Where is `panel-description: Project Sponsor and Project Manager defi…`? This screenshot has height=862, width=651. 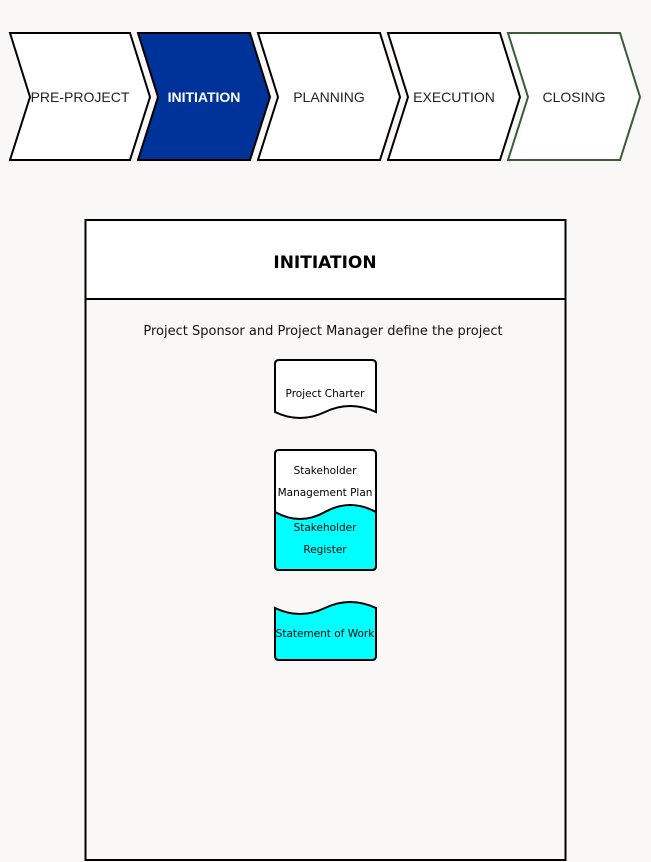 panel-description: Project Sponsor and Project Manager defi… is located at coordinates (322, 331).